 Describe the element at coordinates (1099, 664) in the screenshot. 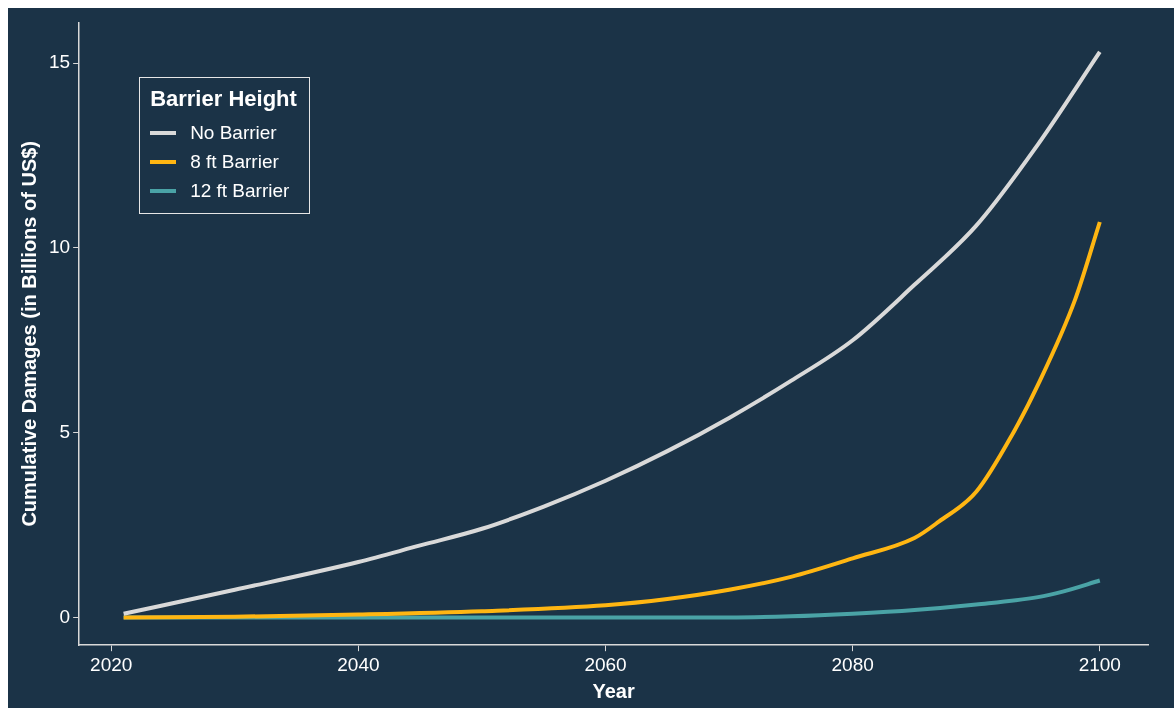

I see `x-tick-label: 2100` at that location.